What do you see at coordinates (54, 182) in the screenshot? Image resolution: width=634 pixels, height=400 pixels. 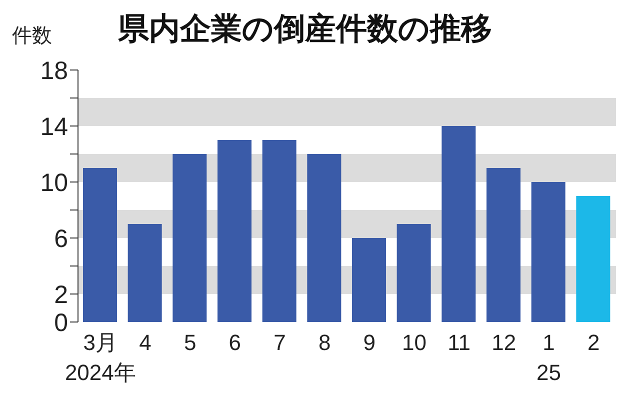 I see `y-tick-label: 10` at bounding box center [54, 182].